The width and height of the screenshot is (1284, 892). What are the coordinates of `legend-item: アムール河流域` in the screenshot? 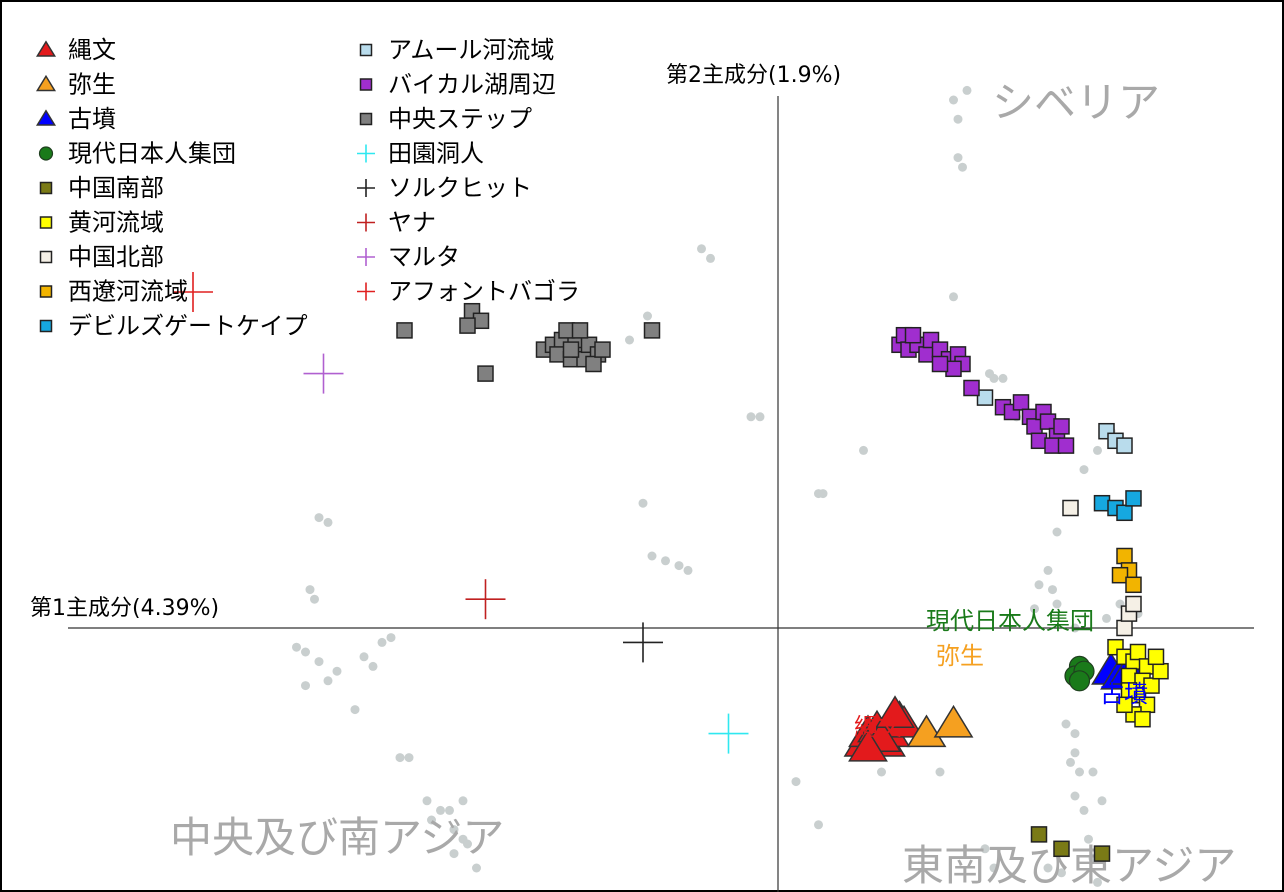 It's located at (456, 50).